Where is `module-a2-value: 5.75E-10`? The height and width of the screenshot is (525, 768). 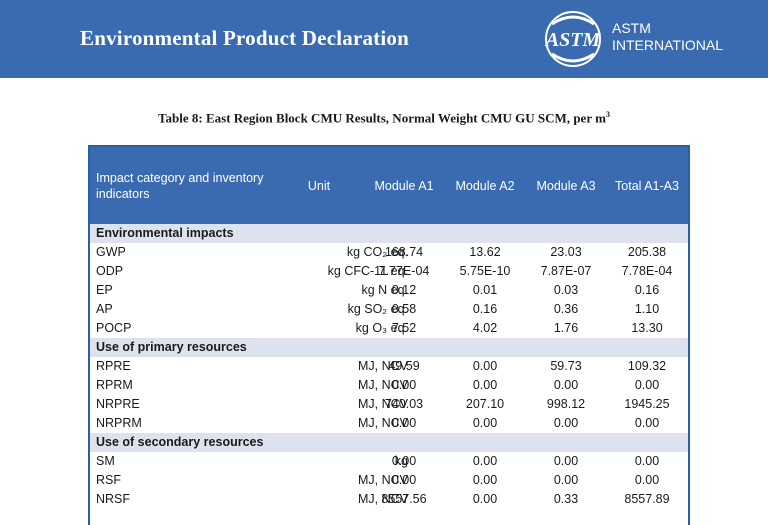
module-a2-value: 5.75E-10 is located at coordinates (485, 271).